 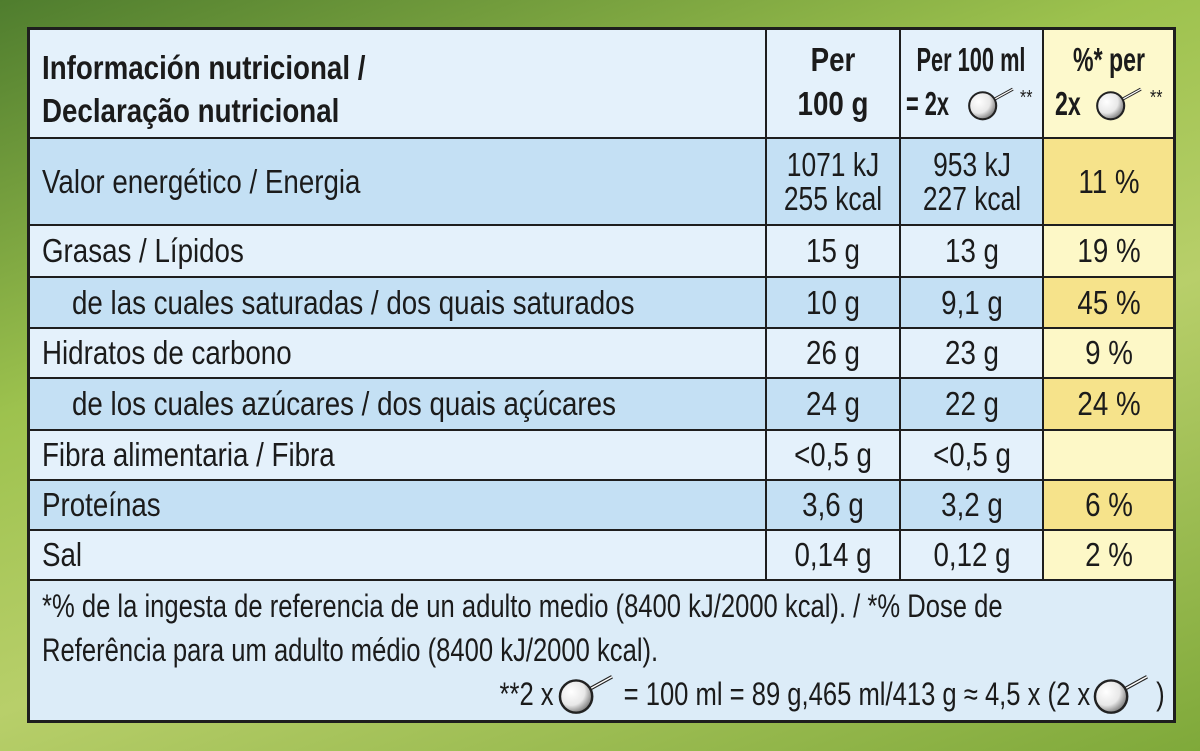 What do you see at coordinates (971, 59) in the screenshot?
I see `column-header: Per 100 ml` at bounding box center [971, 59].